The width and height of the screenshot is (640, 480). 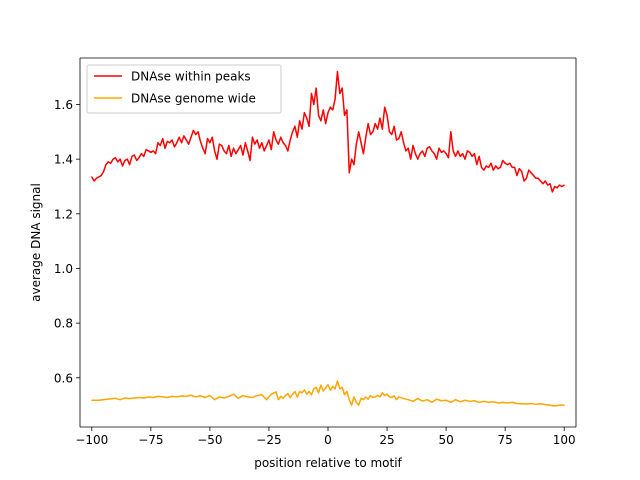 What do you see at coordinates (150, 440) in the screenshot?
I see `x-tick-label: −75` at bounding box center [150, 440].